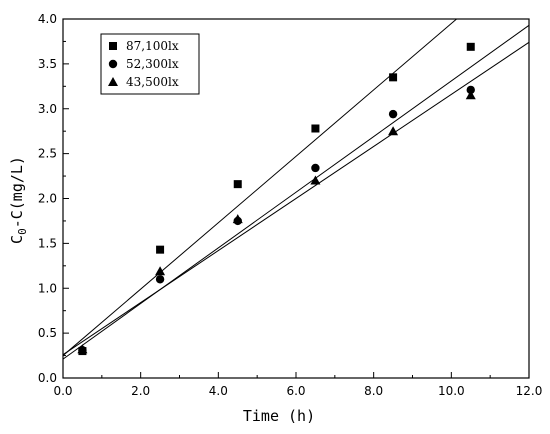 The width and height of the screenshot is (550, 434). Describe the element at coordinates (279, 416) in the screenshot. I see `x-axis-title: Time (h)` at that location.